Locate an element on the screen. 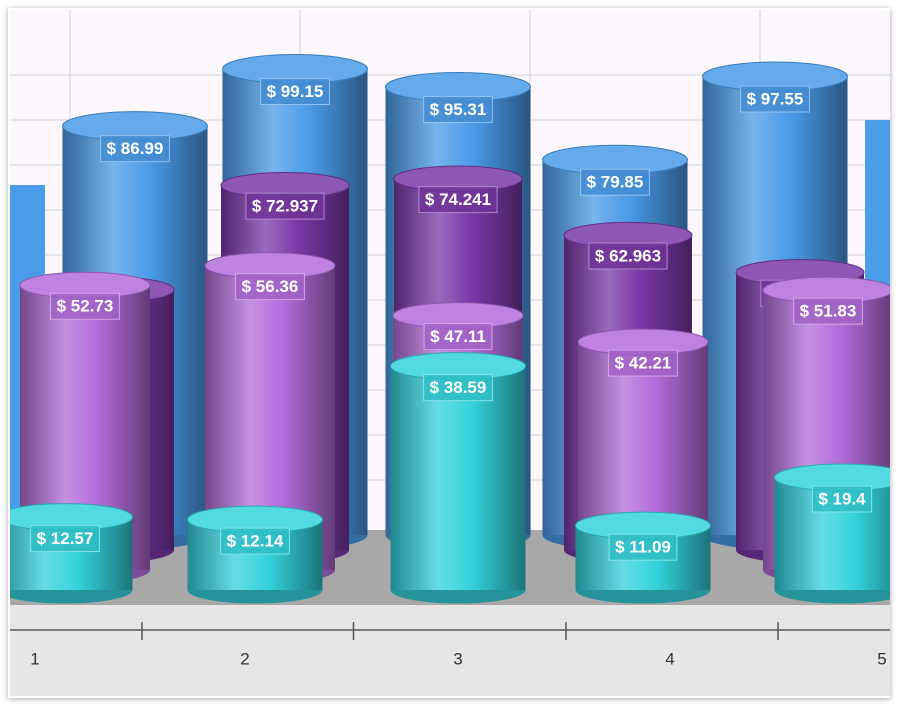 The height and width of the screenshot is (707, 898). value-label: $ 62.963 is located at coordinates (628, 255).